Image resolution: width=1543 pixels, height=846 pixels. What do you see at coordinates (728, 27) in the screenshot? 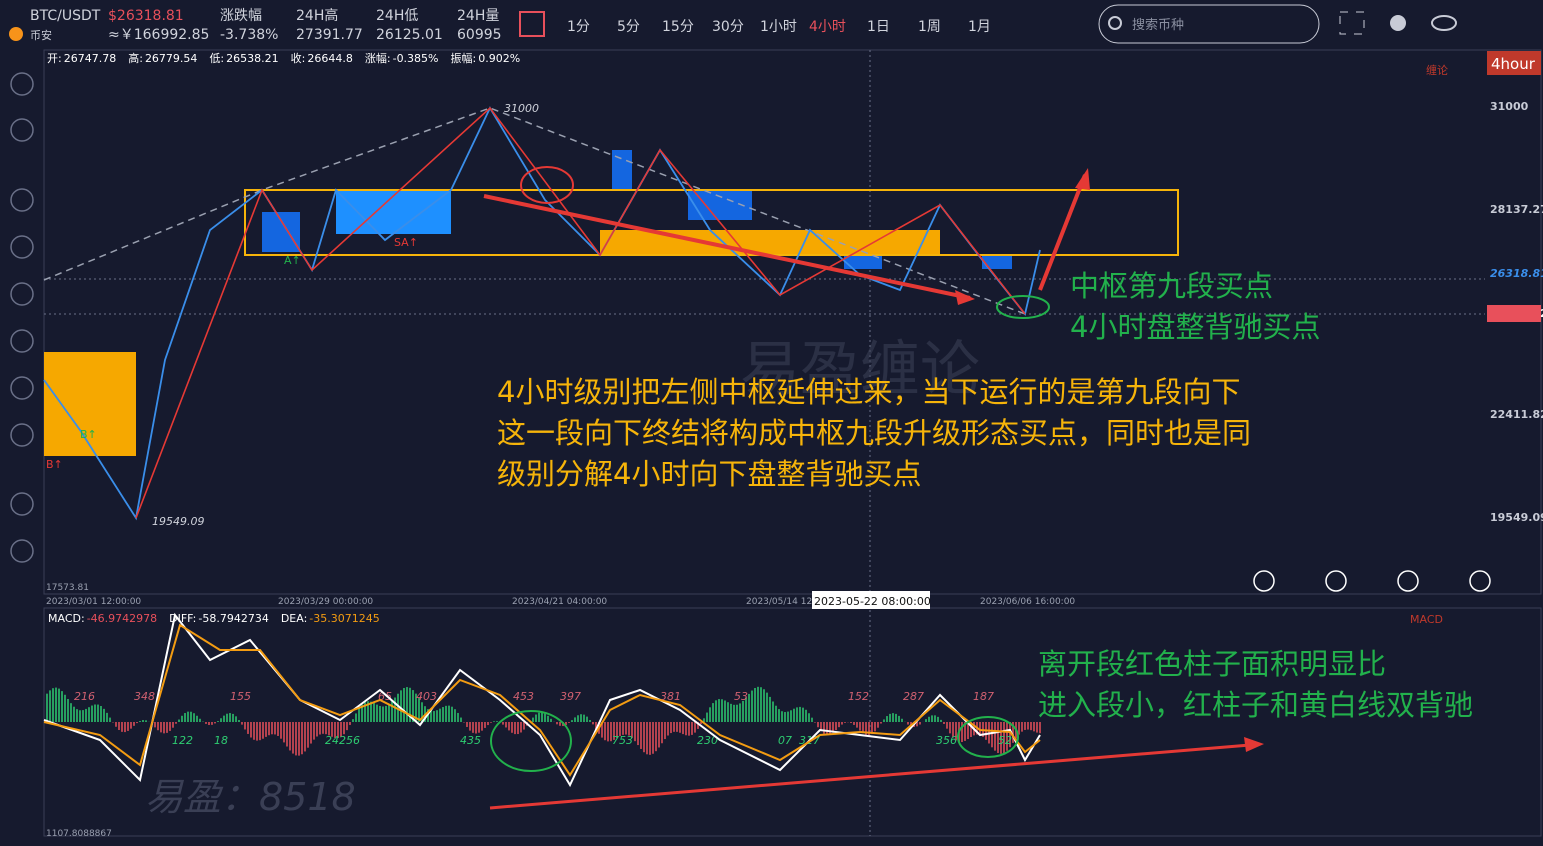
I see `interval: 30分` at bounding box center [728, 27].